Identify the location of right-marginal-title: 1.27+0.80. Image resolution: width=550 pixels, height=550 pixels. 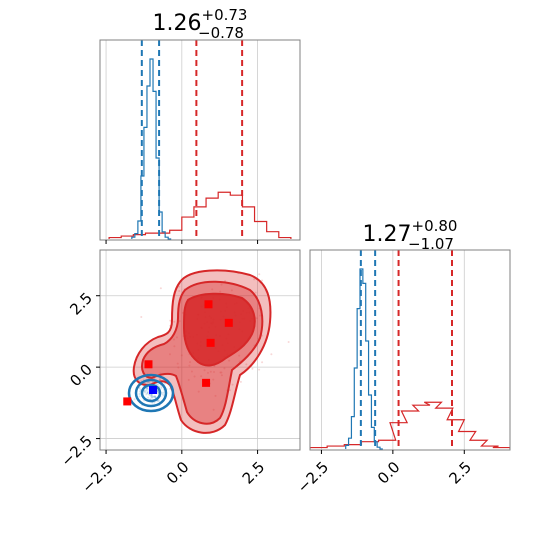
(410, 232).